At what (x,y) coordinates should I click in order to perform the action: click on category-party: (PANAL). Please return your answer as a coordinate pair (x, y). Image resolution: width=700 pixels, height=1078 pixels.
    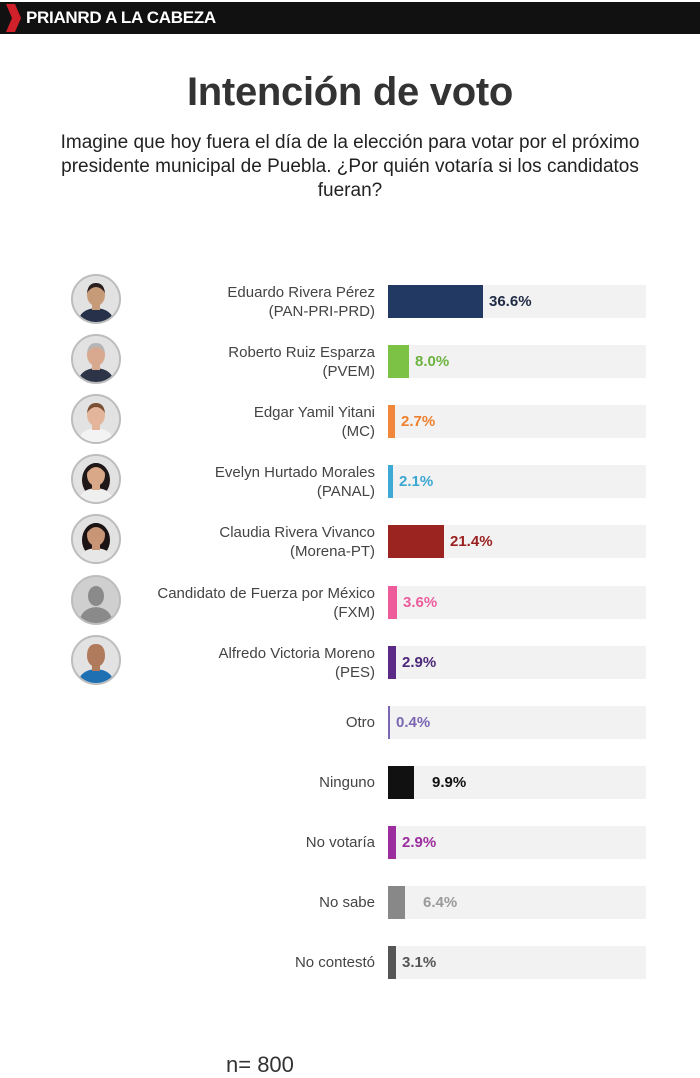
    Looking at the image, I should click on (345, 492).